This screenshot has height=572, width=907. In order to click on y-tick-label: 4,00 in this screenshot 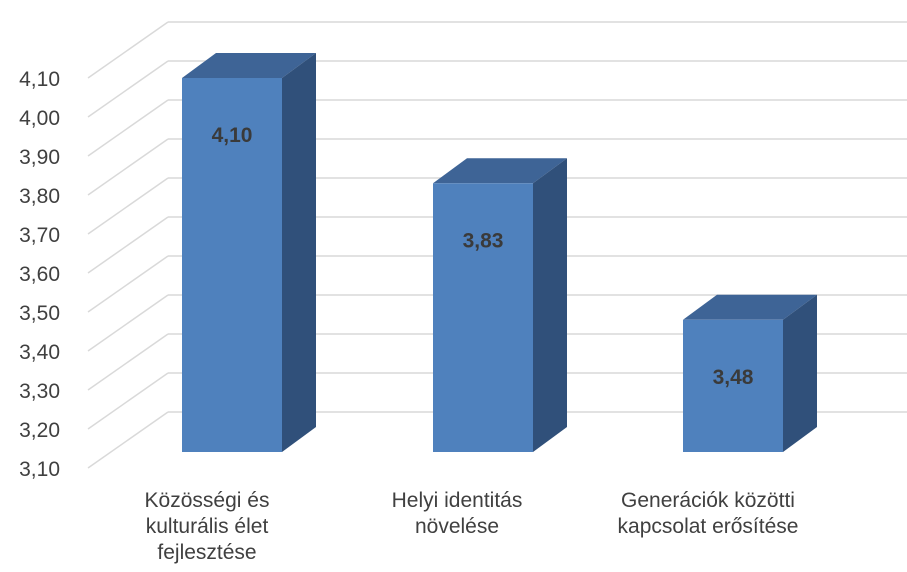, I will do `click(39, 118)`.